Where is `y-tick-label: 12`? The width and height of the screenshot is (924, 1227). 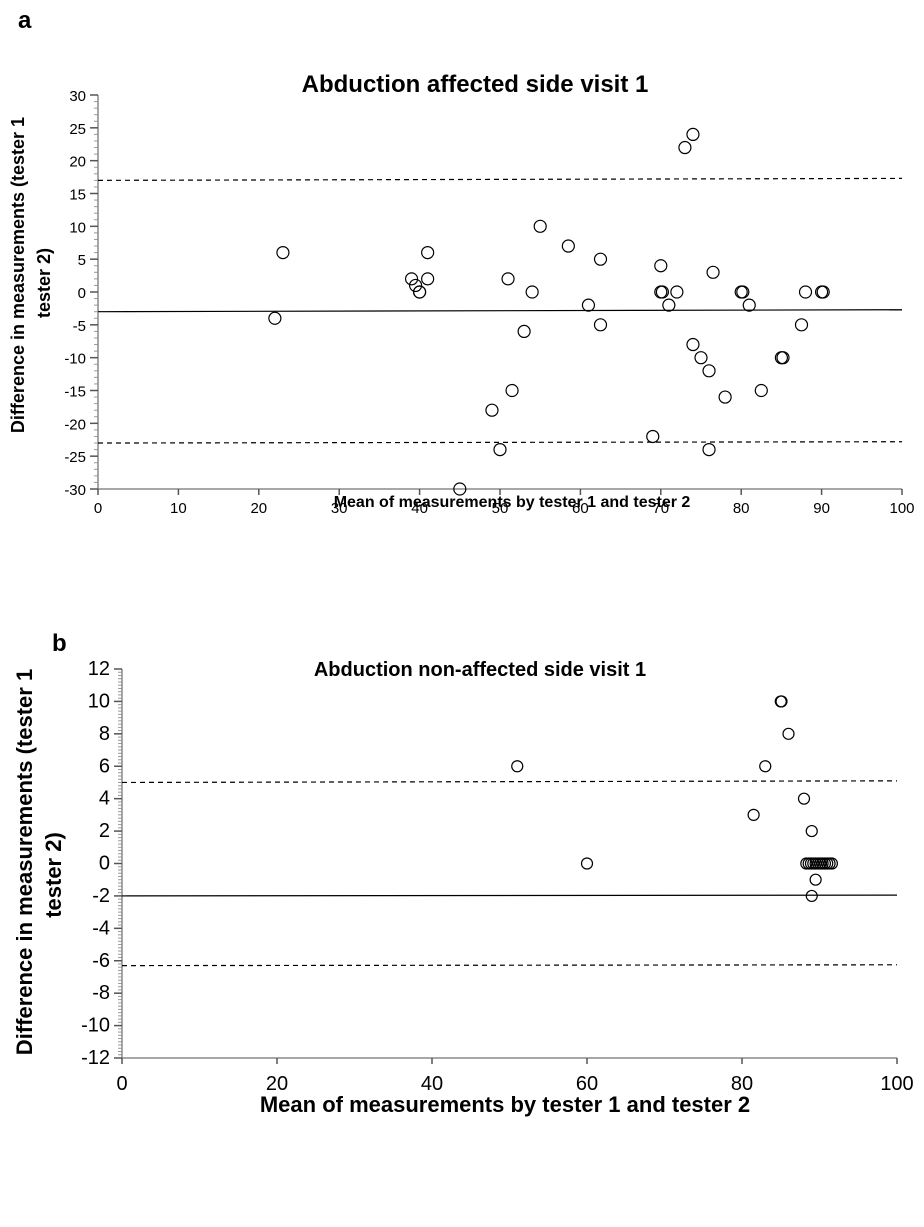
y-tick-label: 12 is located at coordinates (99, 669).